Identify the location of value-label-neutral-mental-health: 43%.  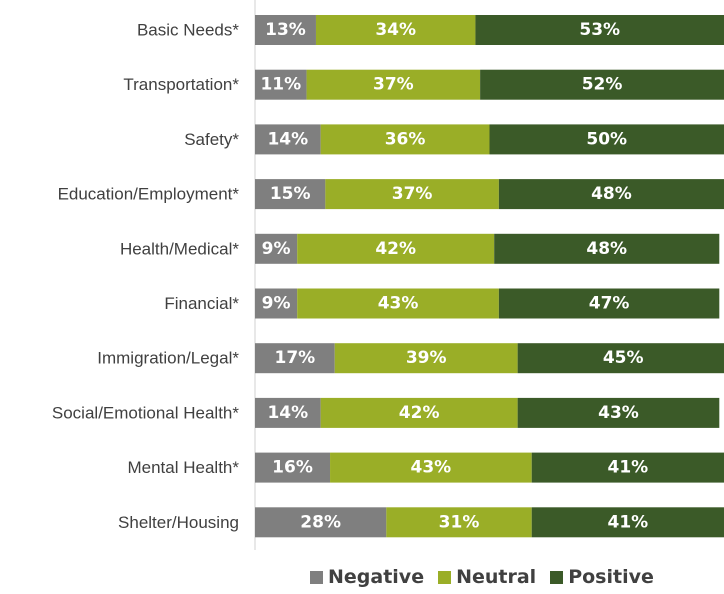
(431, 468).